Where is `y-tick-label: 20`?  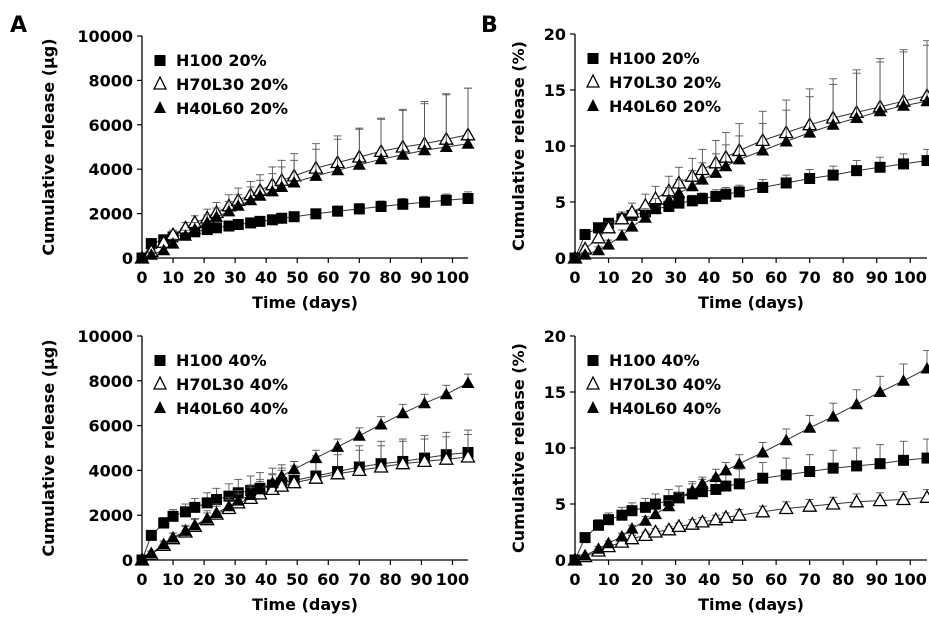
y-tick-label: 20 is located at coordinates (555, 336).